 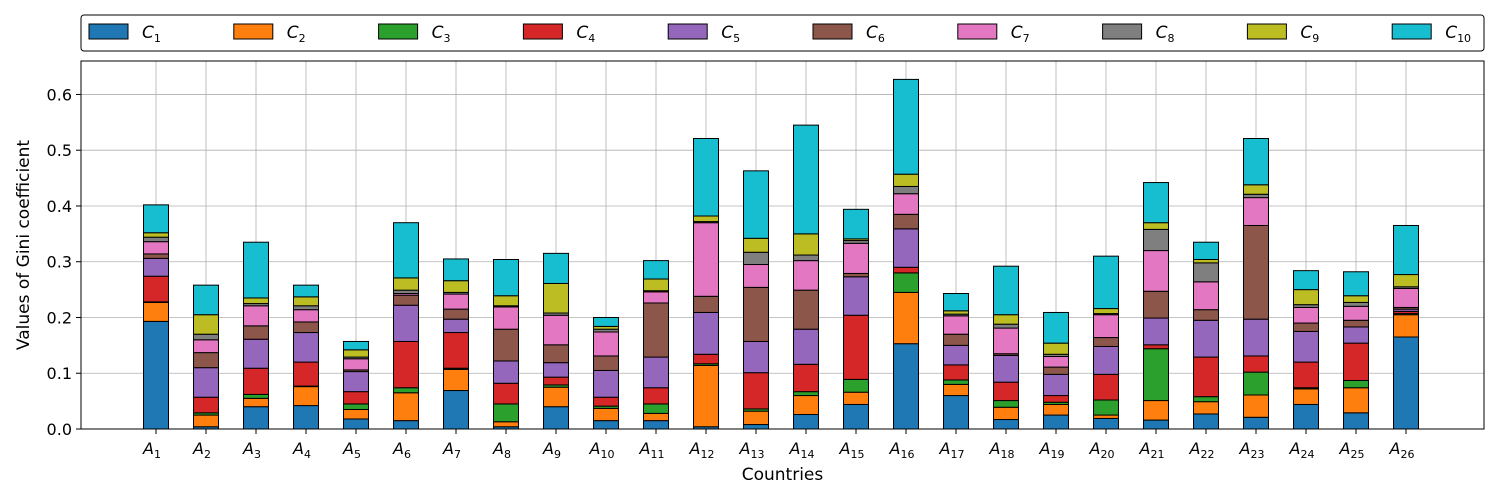 I want to click on y-axis-title: Values of Gini coefficient, so click(x=24, y=245).